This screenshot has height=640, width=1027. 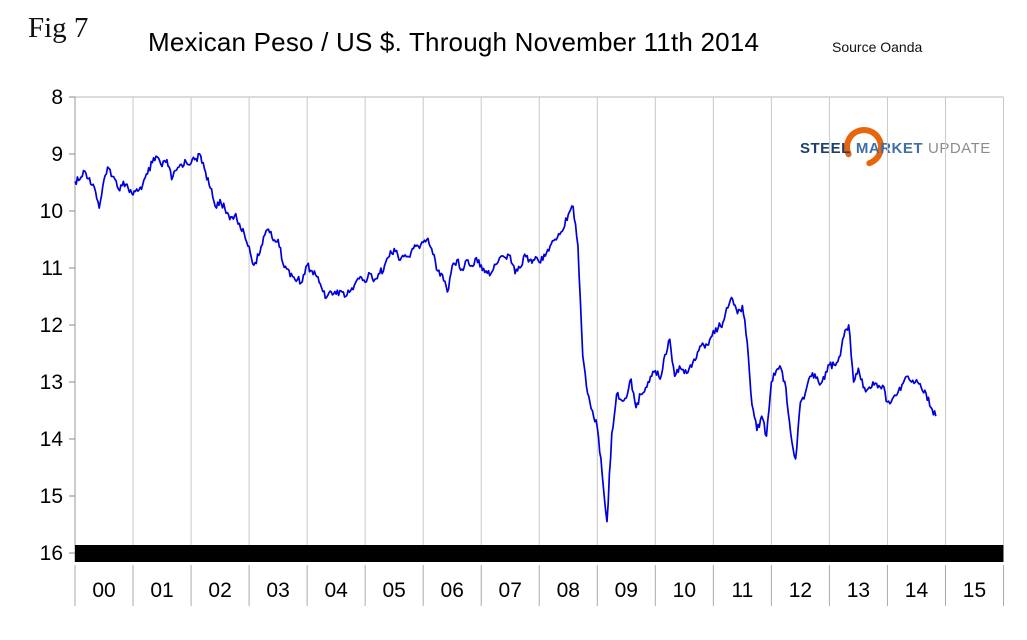 What do you see at coordinates (626, 590) in the screenshot?
I see `x-tick-label: 09` at bounding box center [626, 590].